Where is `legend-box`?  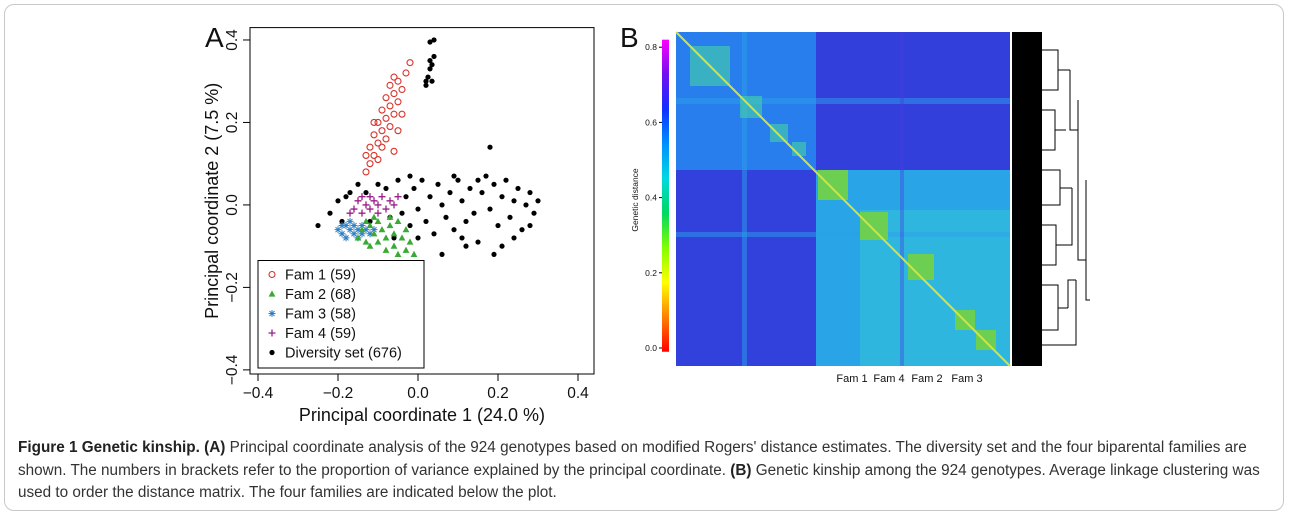 legend-box is located at coordinates (341, 314).